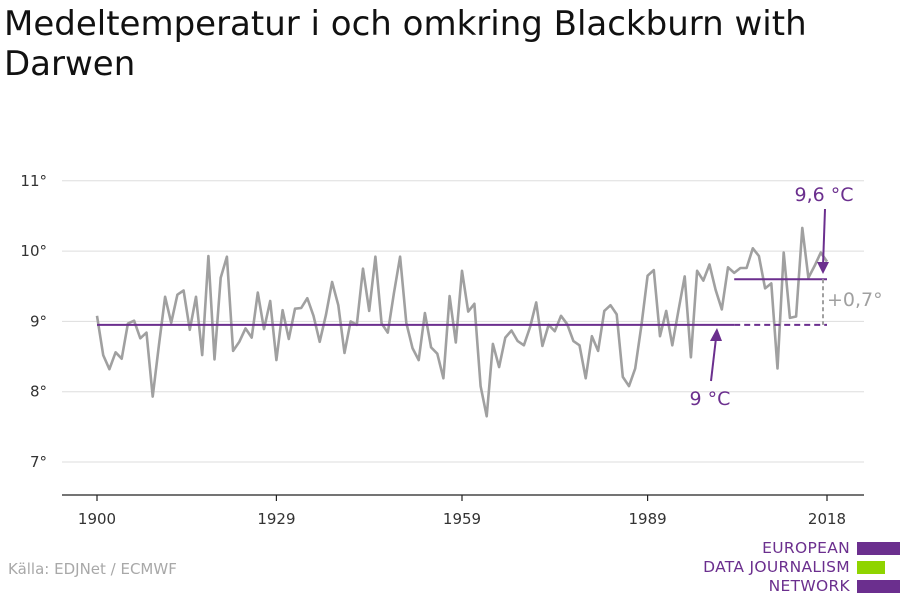 Image resolution: width=900 pixels, height=600 pixels. What do you see at coordinates (713, 359) in the screenshot?
I see `baseline-mean-arrow` at bounding box center [713, 359].